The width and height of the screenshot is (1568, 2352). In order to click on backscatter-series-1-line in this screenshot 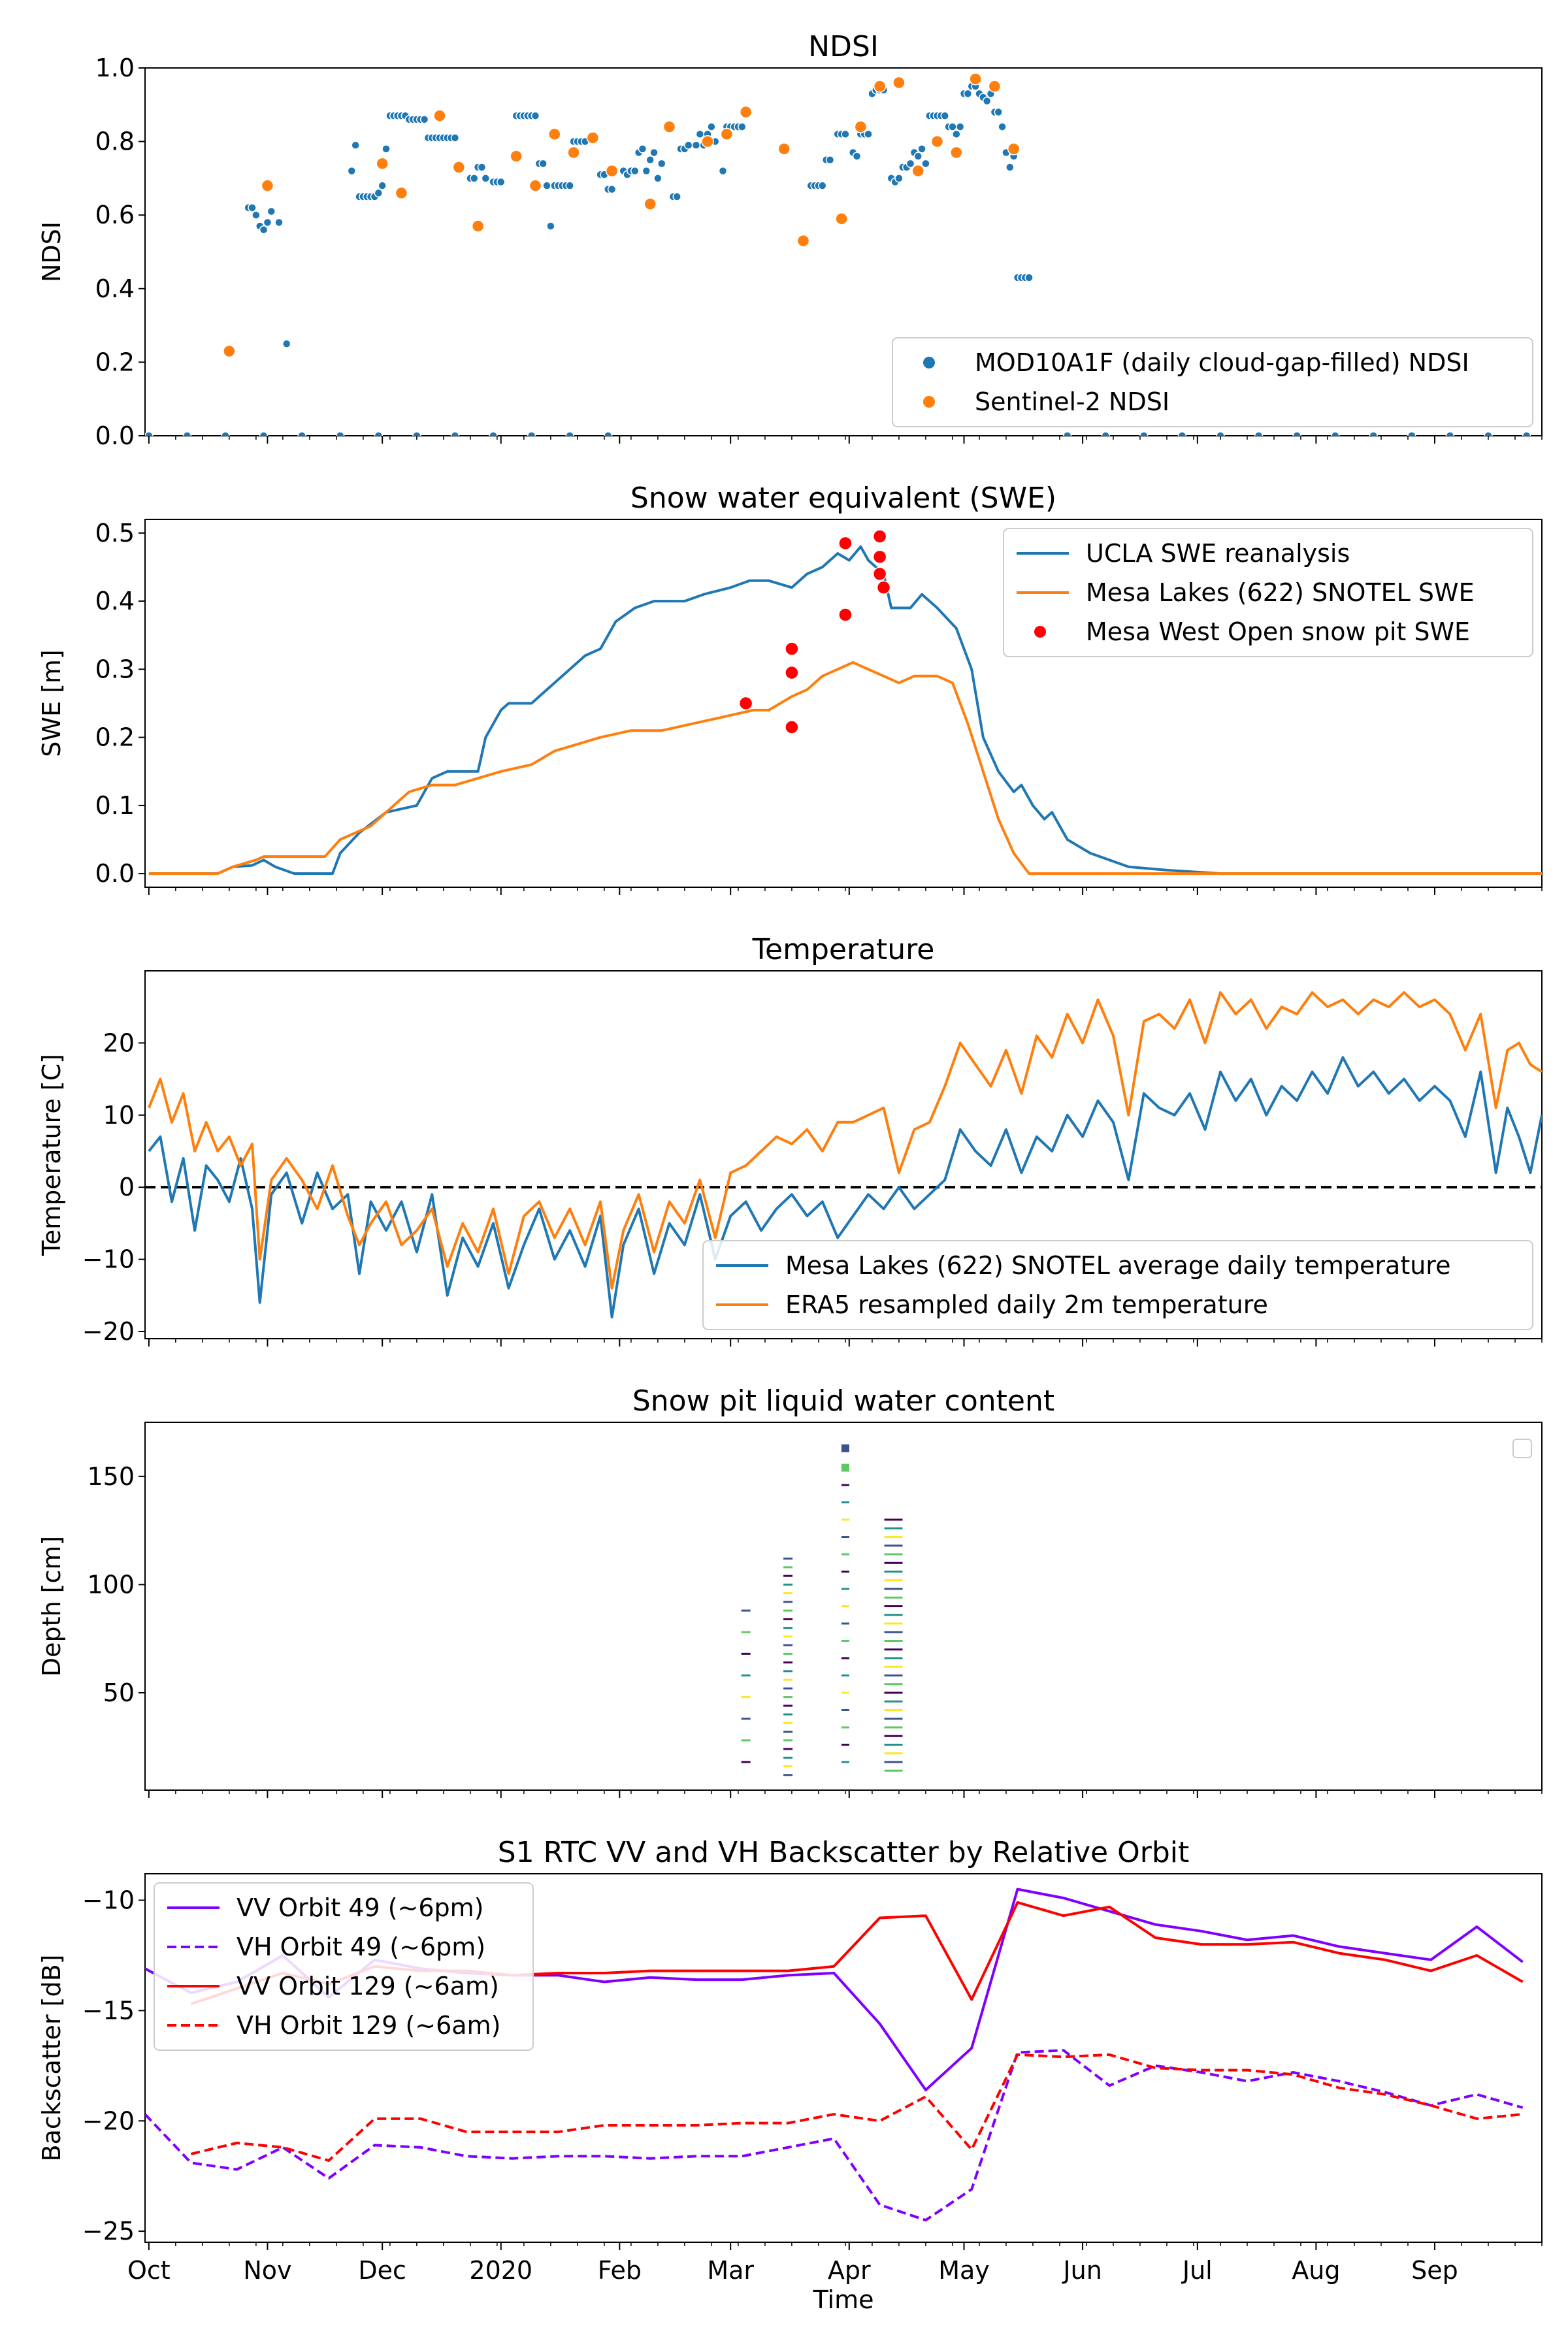, I will do `click(834, 2135)`.